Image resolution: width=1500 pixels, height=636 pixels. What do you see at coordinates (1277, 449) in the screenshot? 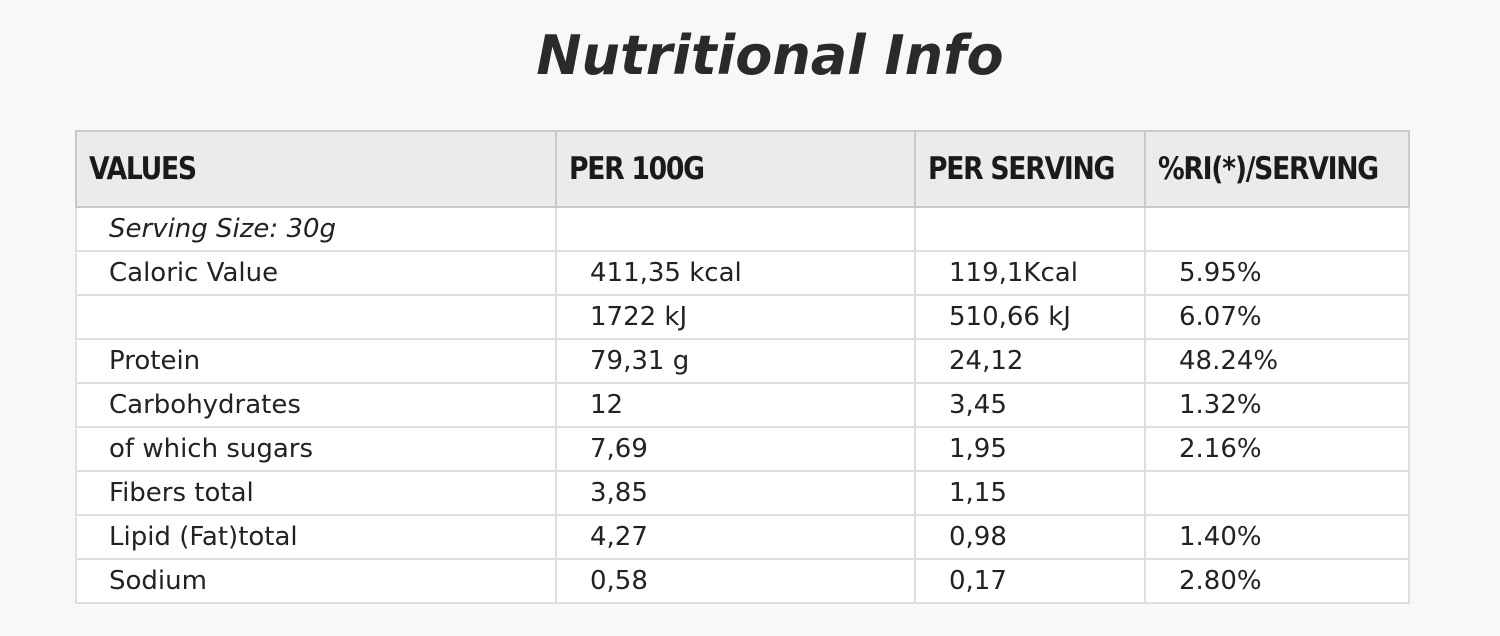
I see `ri-cell: 2.16%` at bounding box center [1277, 449].